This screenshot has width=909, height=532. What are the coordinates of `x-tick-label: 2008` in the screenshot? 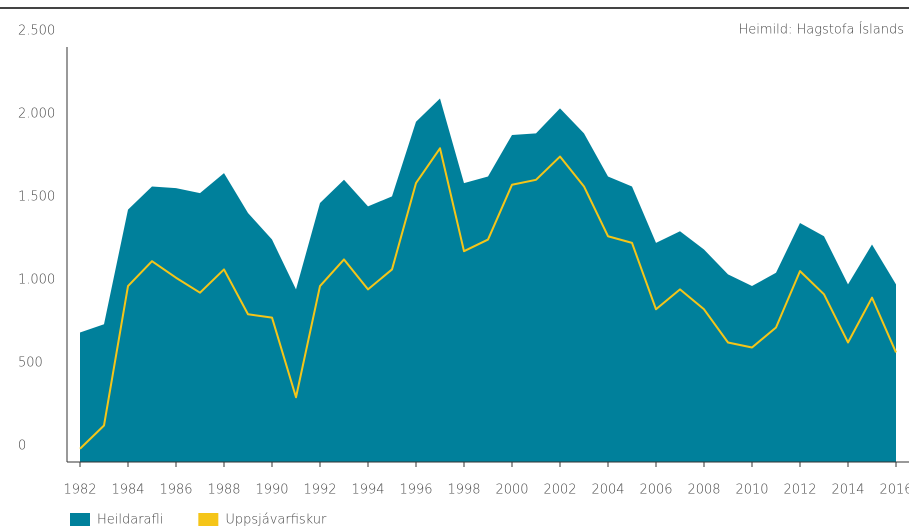 It's located at (703, 490).